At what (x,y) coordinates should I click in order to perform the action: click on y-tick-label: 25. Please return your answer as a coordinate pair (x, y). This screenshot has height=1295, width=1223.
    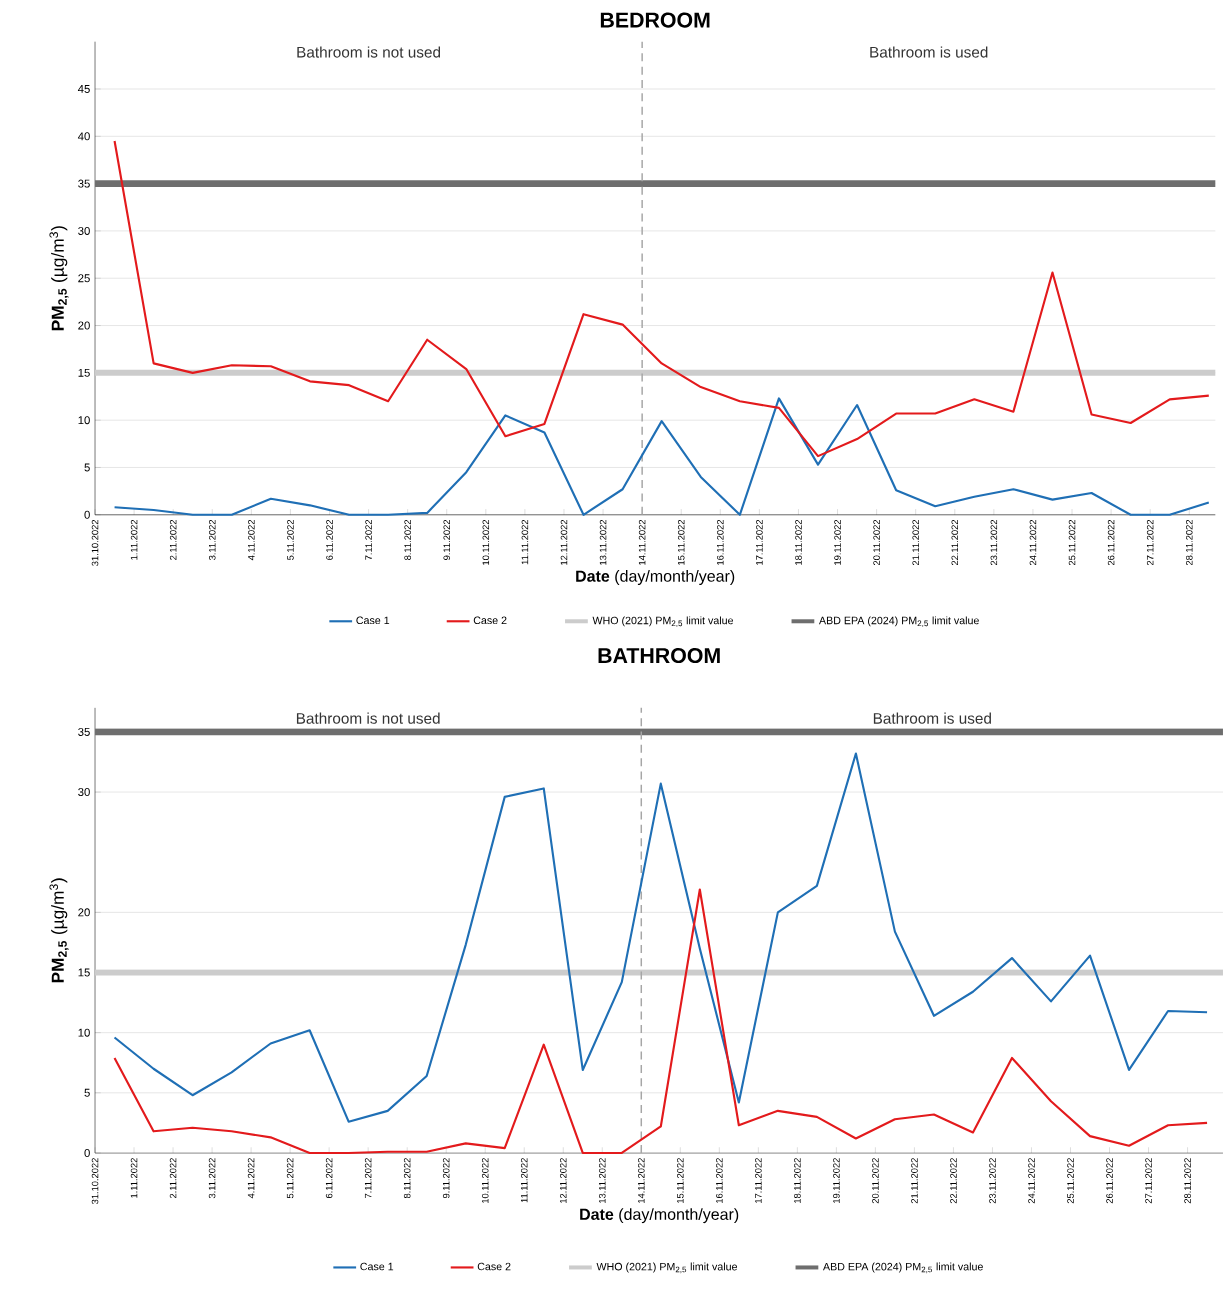
    Looking at the image, I should click on (84, 278).